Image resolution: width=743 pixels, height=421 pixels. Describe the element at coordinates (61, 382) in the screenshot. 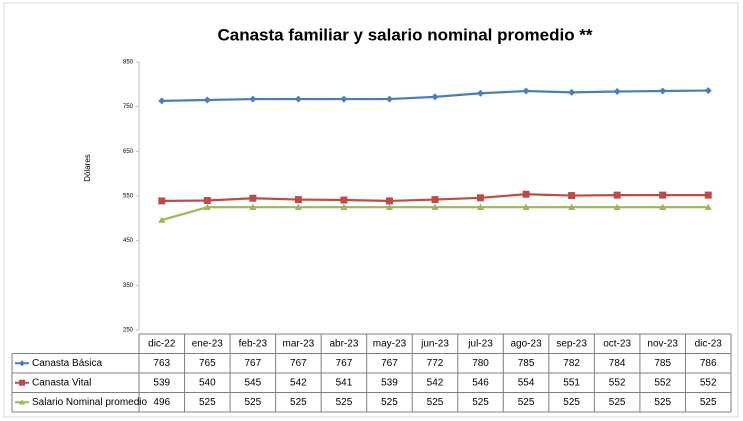

I see `legend-label: Canasta Vital` at that location.